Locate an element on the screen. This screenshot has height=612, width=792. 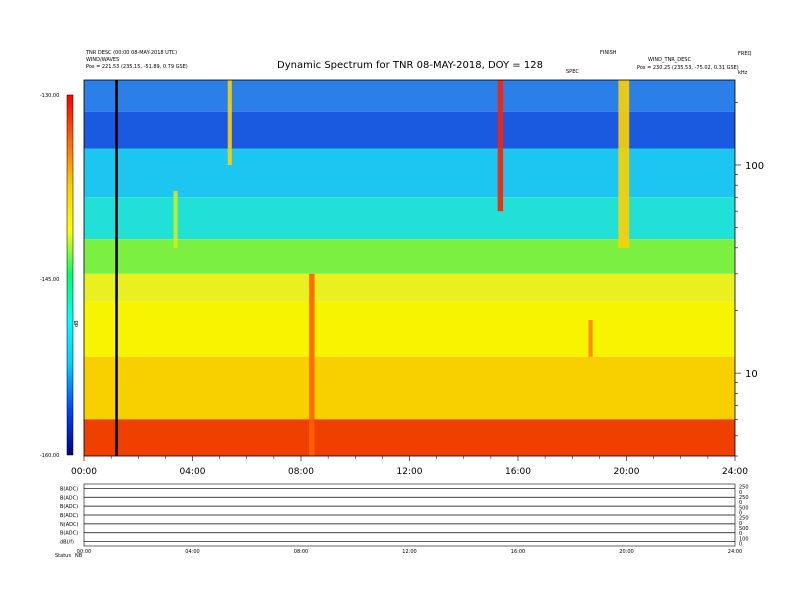
panel-right-label-6: 250 is located at coordinates (744, 519).